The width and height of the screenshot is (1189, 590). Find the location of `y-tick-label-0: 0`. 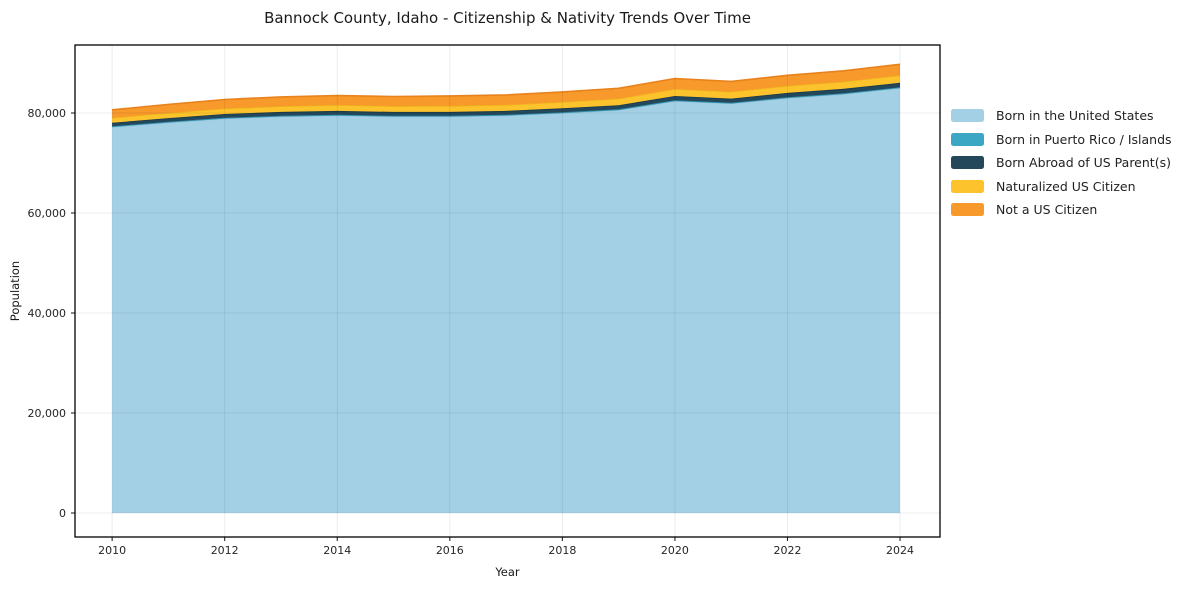

y-tick-label-0: 0 is located at coordinates (62, 513).